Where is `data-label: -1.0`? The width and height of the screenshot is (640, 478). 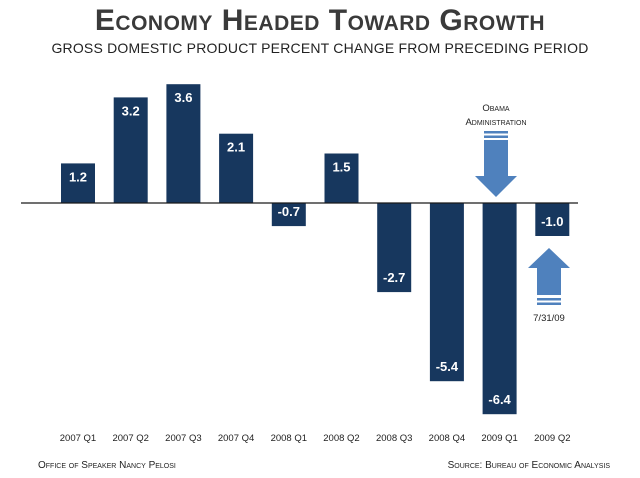 data-label: -1.0 is located at coordinates (552, 221).